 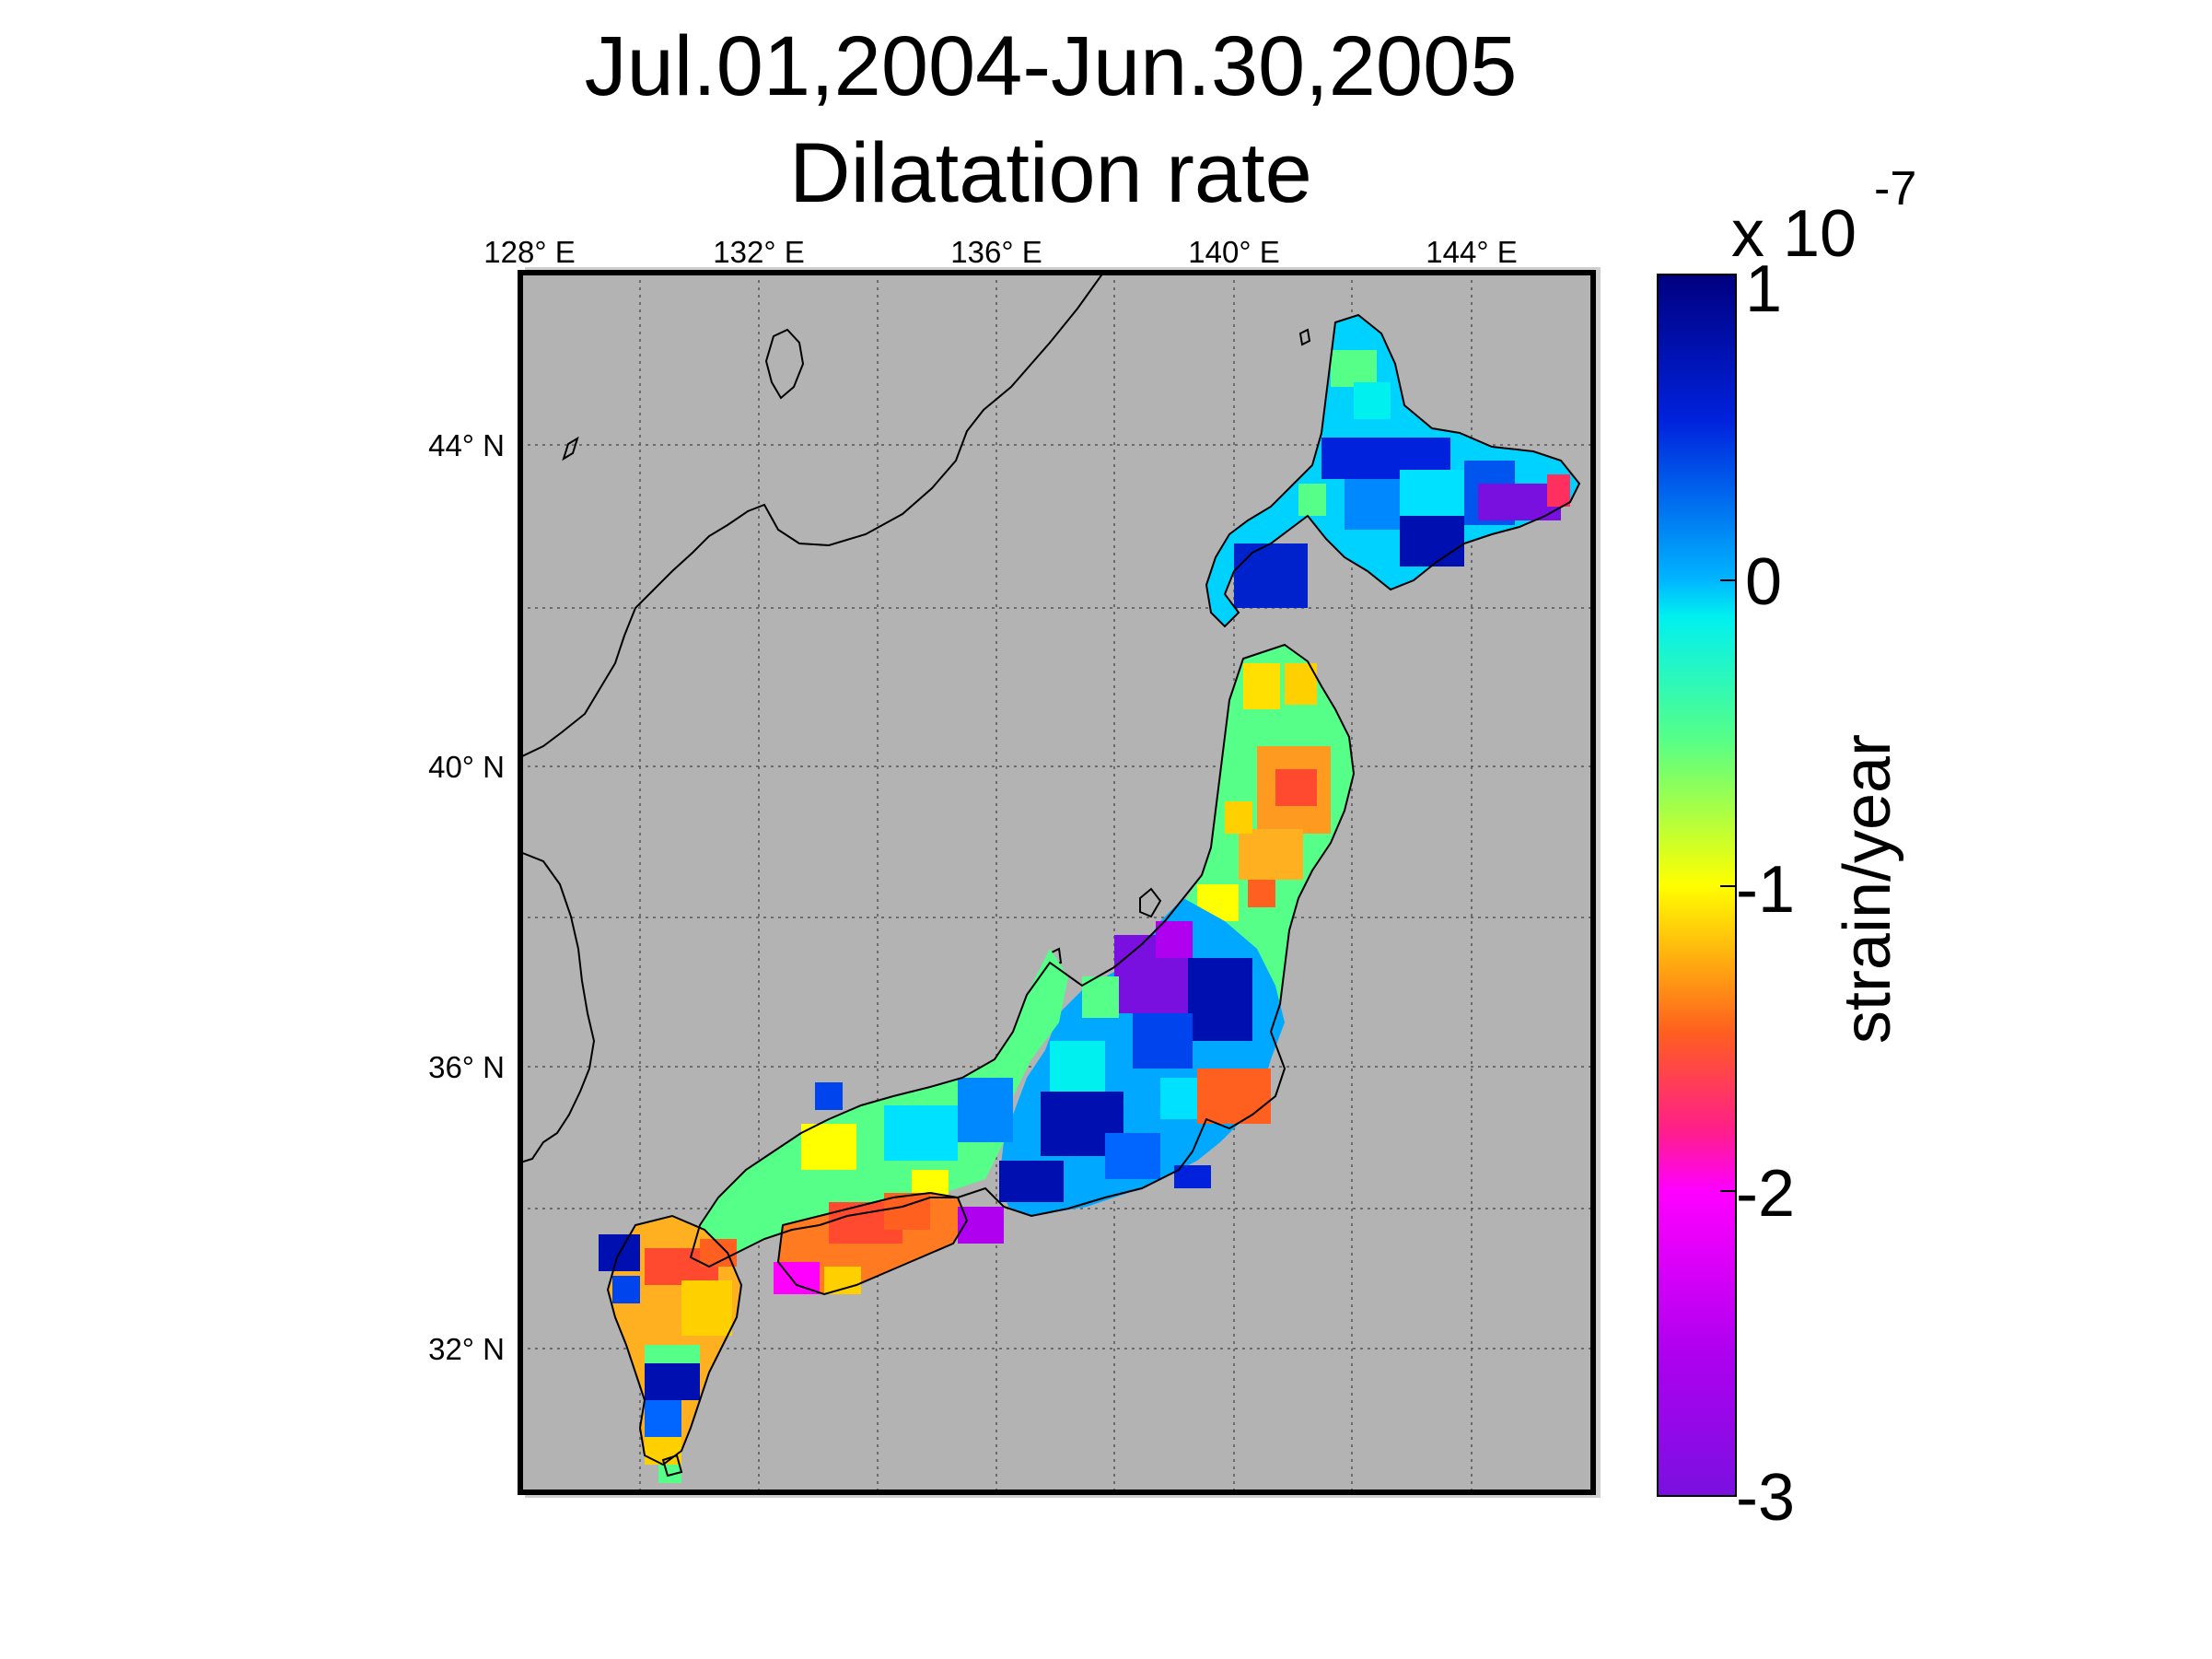 I want to click on lon-tick-label: 140° E, so click(x=1234, y=252).